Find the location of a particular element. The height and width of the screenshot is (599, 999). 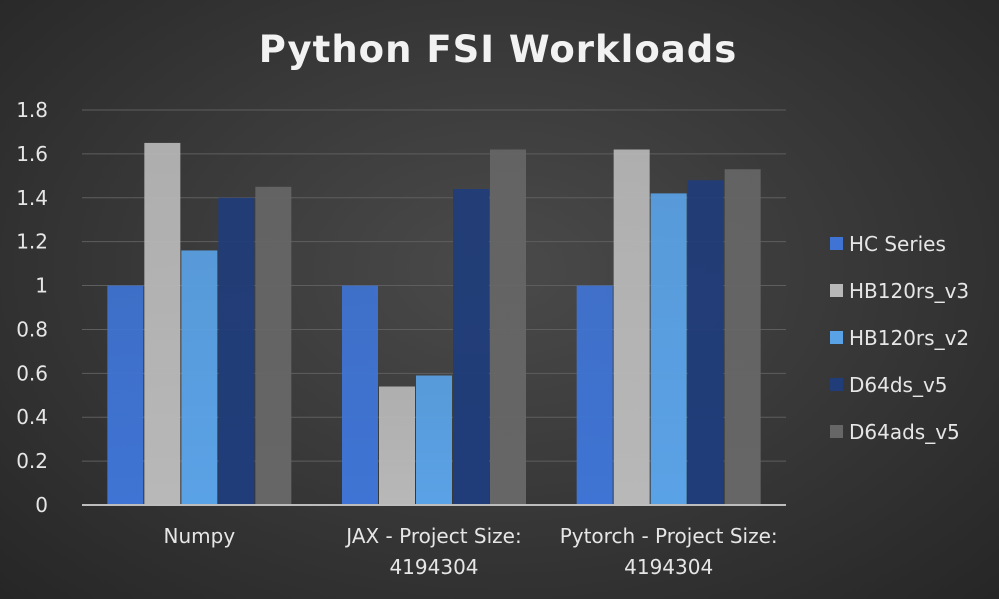

legend-label: D64ads_v5 is located at coordinates (904, 432).